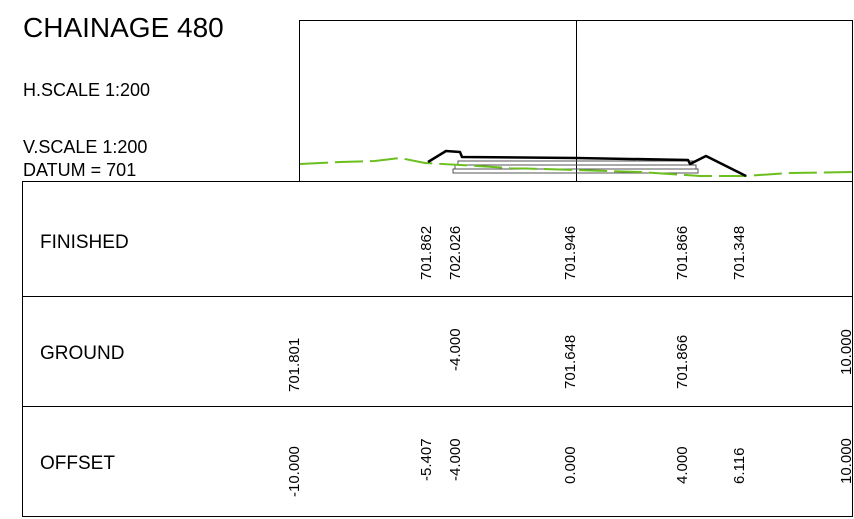 This screenshot has height=519, width=854. Describe the element at coordinates (682, 362) in the screenshot. I see `ground-value: 701.866` at that location.